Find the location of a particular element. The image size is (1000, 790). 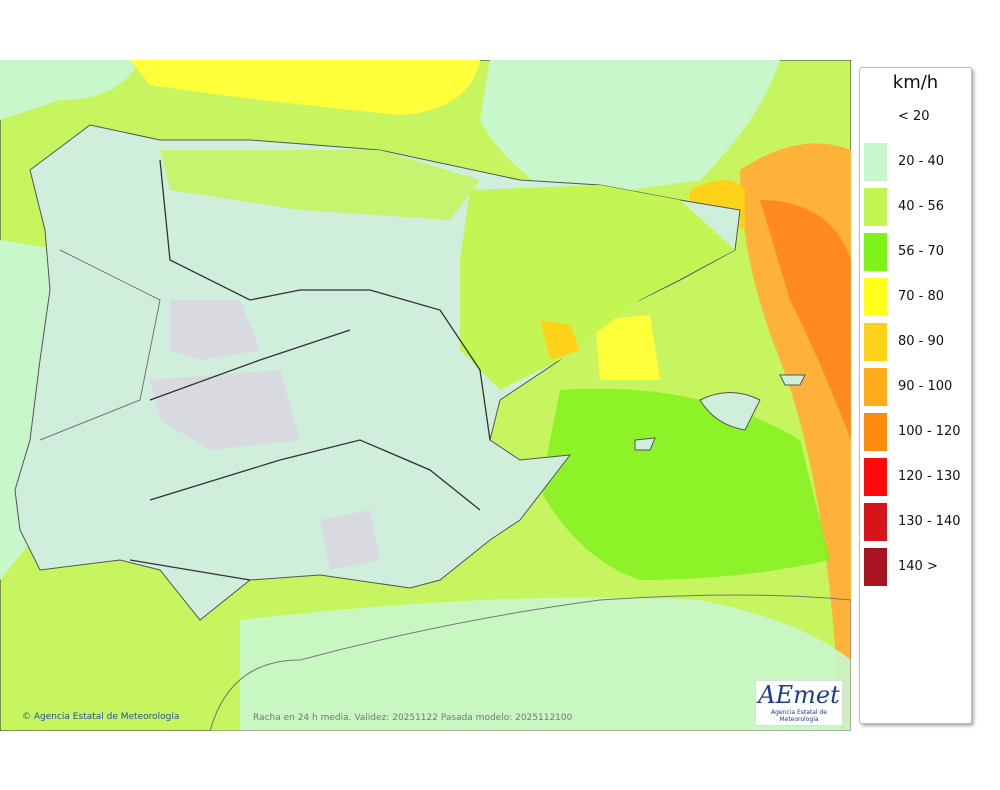

border is located at coordinates (100, 345).